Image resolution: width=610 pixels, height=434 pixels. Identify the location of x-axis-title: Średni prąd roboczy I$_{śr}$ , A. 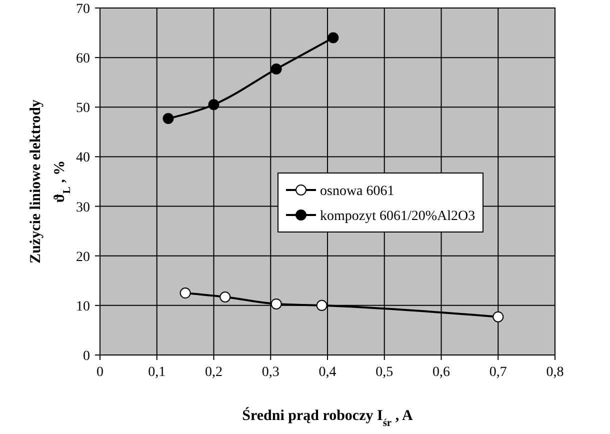
(328, 417).